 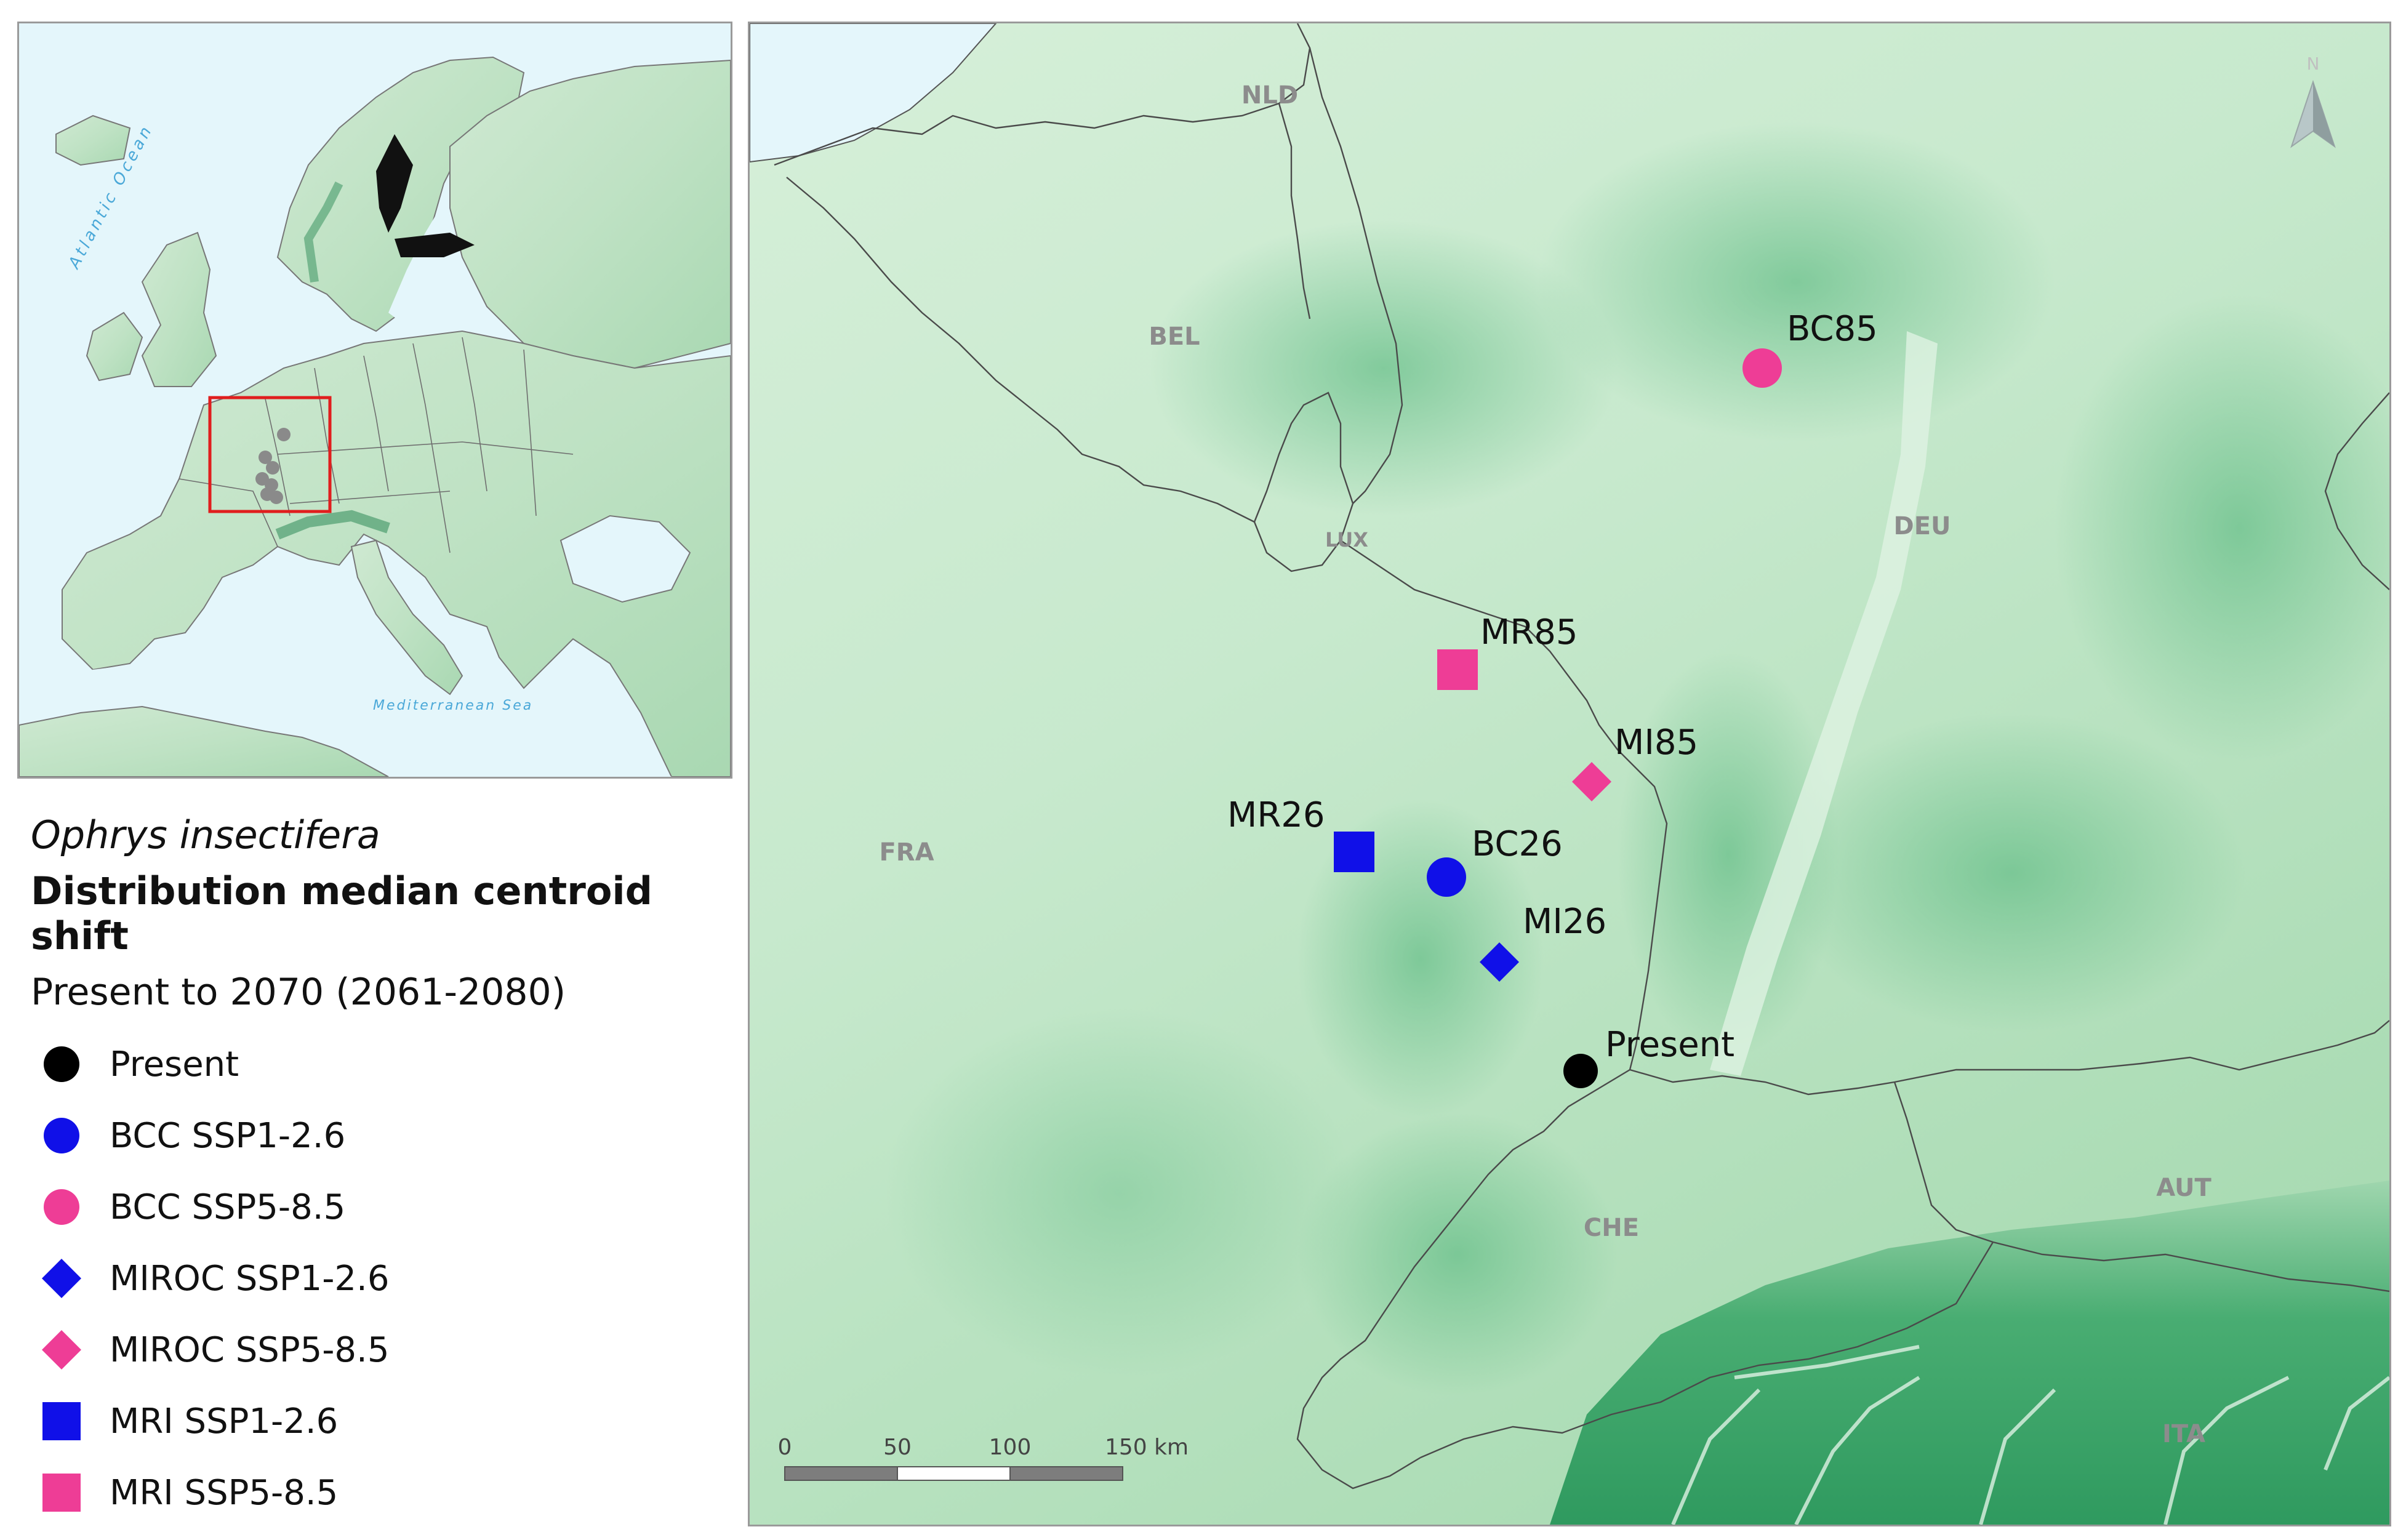 I want to click on legend-item-label: BCC SSP1-2.6, so click(x=228, y=1135).